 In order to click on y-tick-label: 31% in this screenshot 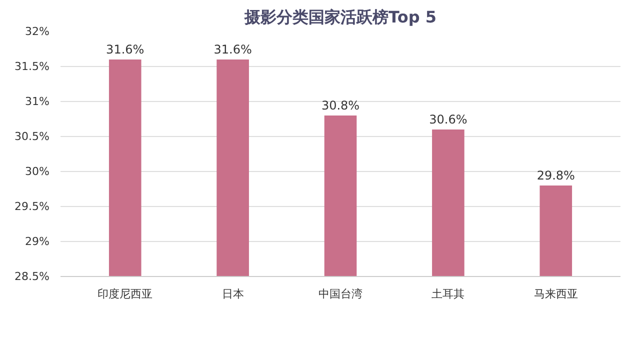, I will do `click(37, 101)`.